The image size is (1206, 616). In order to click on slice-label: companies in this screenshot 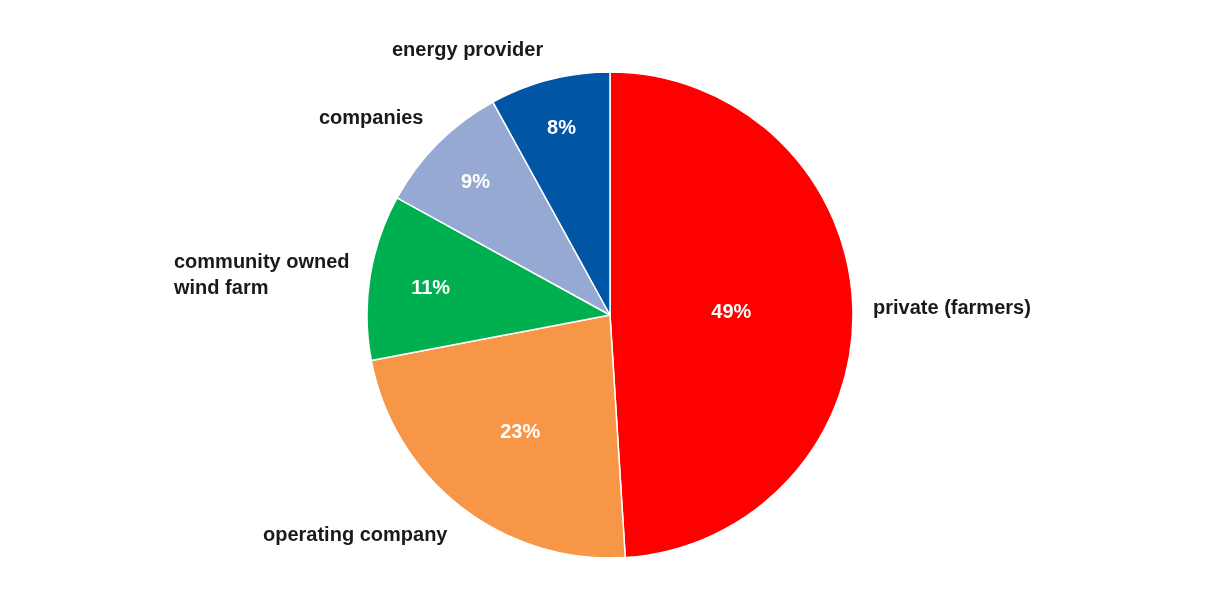, I will do `click(371, 117)`.